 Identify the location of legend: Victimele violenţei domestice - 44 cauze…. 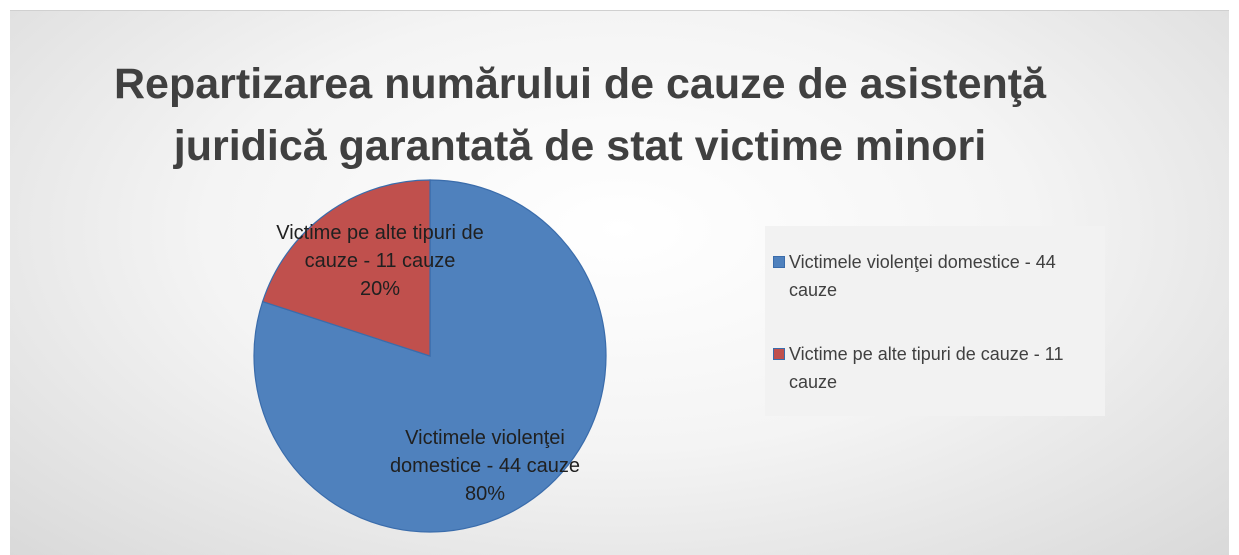
(935, 321).